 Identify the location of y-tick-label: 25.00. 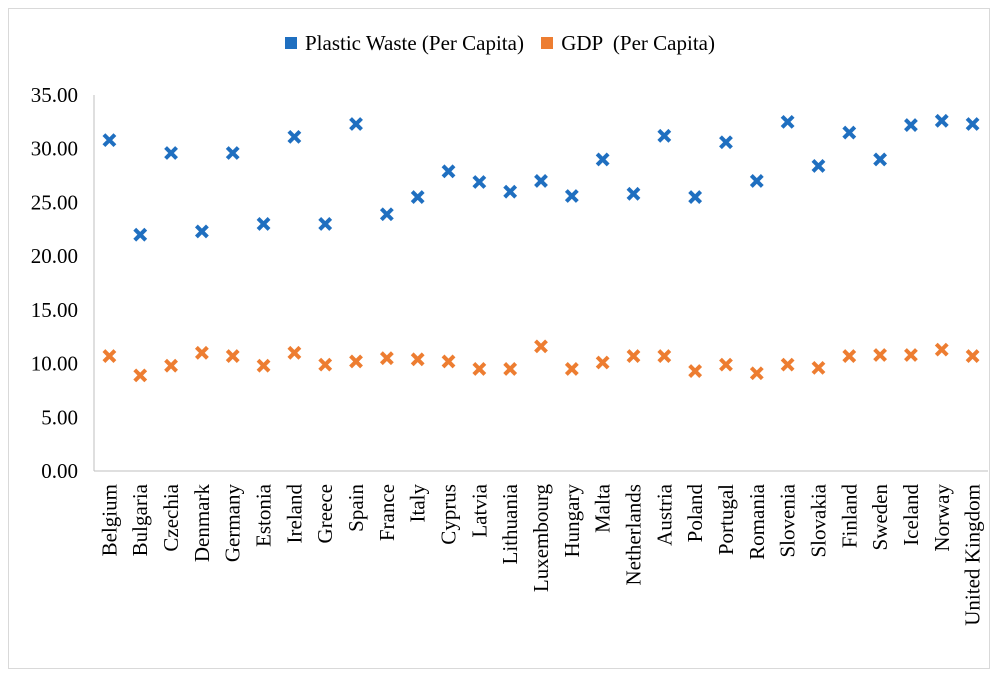
(54, 202).